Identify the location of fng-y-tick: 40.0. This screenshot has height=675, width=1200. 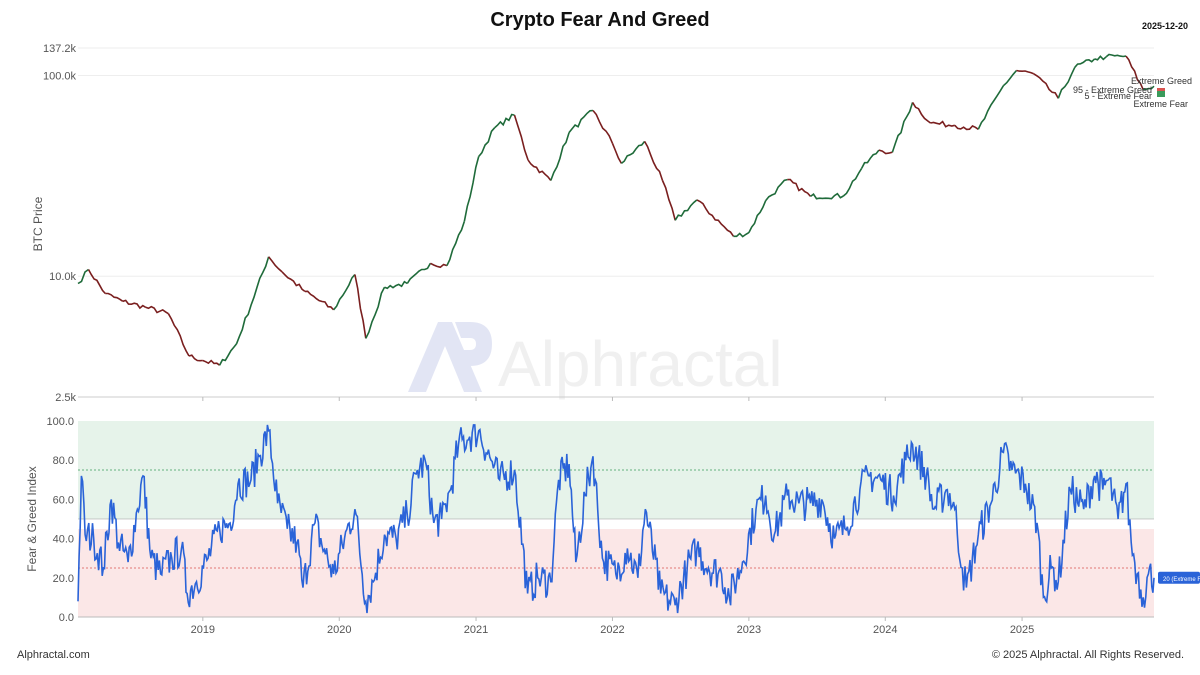
(63, 540).